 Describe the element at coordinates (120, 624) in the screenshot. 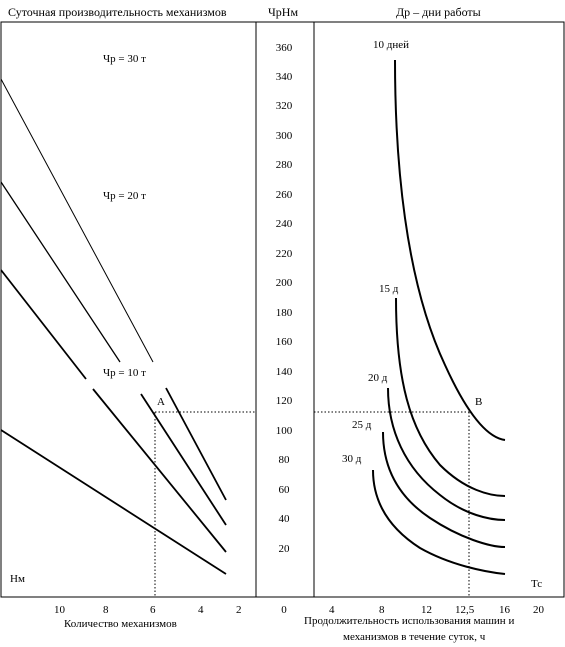

I see `left-bottom-caption: Количество механизмов` at that location.